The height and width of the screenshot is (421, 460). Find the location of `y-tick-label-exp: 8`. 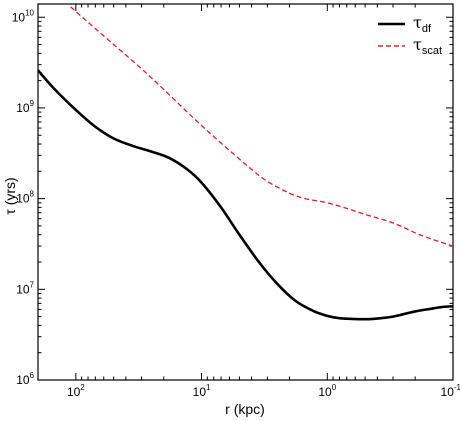

y-tick-label-exp: 8 is located at coordinates (32, 194).